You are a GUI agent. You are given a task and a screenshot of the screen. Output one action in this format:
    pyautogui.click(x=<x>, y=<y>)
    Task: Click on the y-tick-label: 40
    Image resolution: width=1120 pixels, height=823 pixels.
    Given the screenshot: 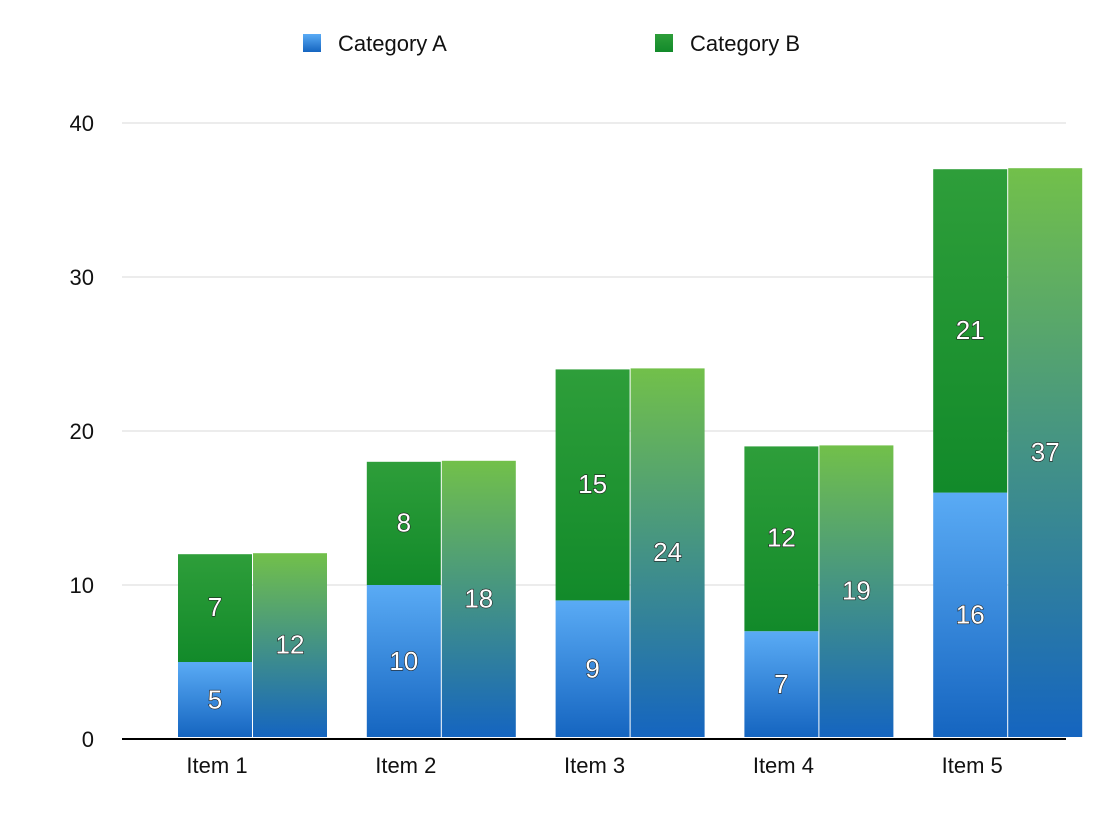 What is the action you would take?
    pyautogui.click(x=82, y=123)
    